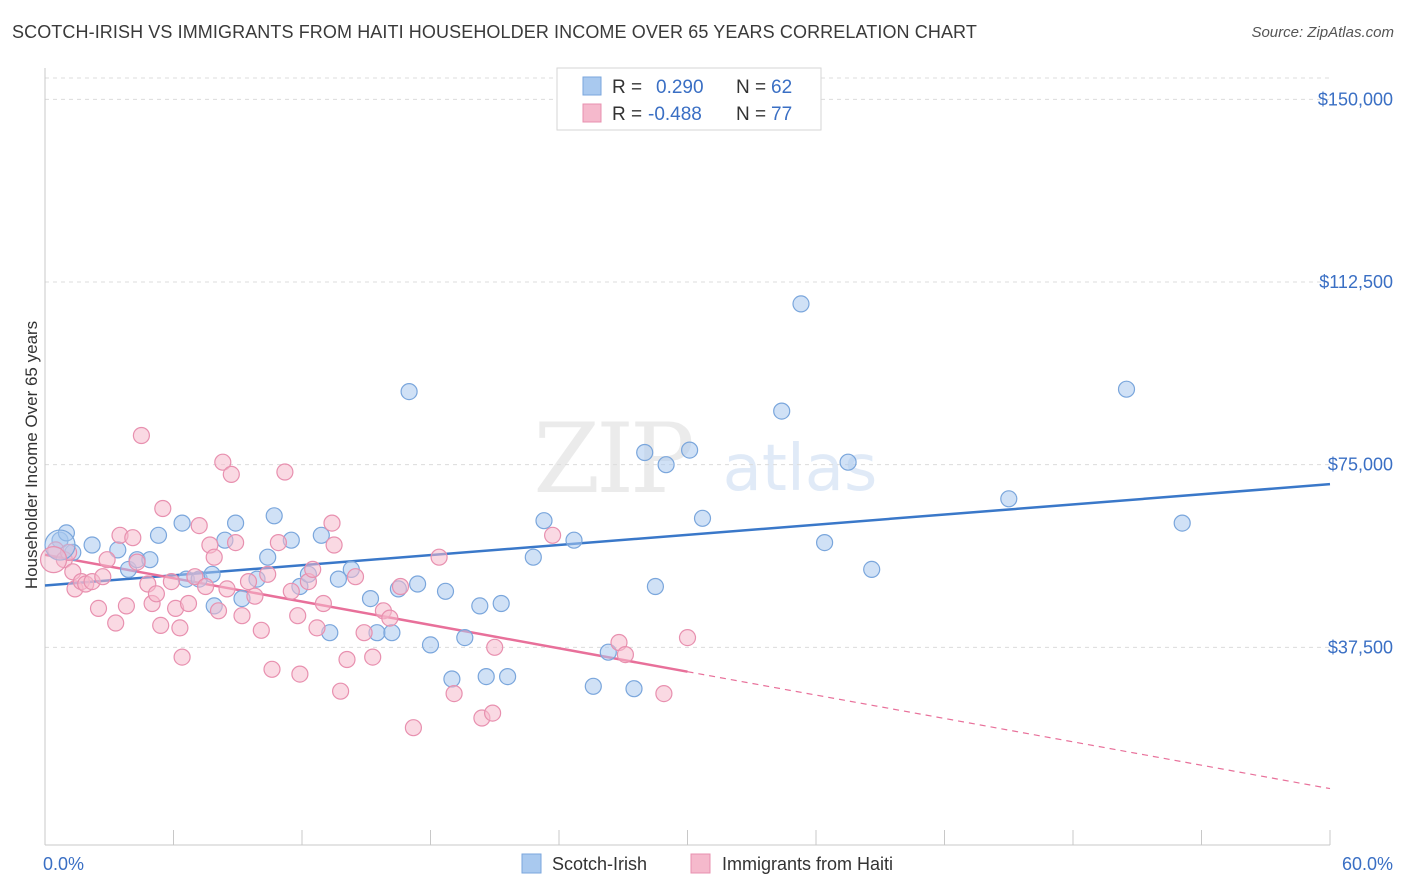  What do you see at coordinates (751, 87) in the screenshot?
I see `legend-n-label-1: N =` at bounding box center [751, 87].